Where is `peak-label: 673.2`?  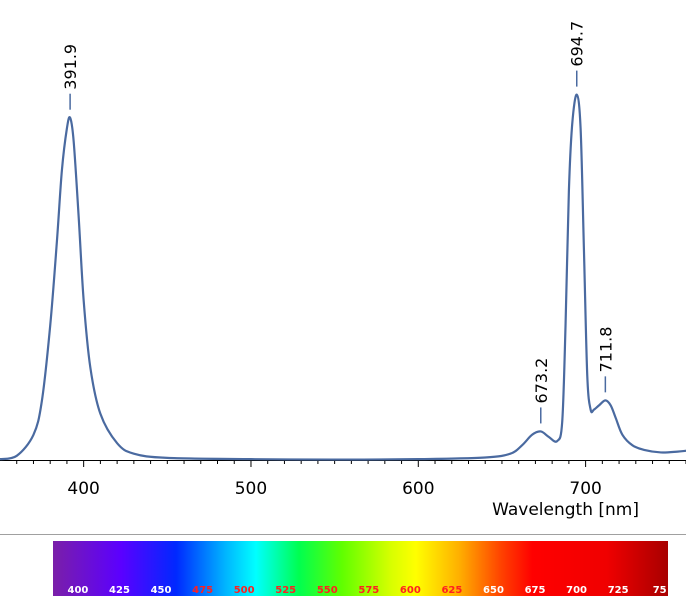 peak-label: 673.2 is located at coordinates (541, 381).